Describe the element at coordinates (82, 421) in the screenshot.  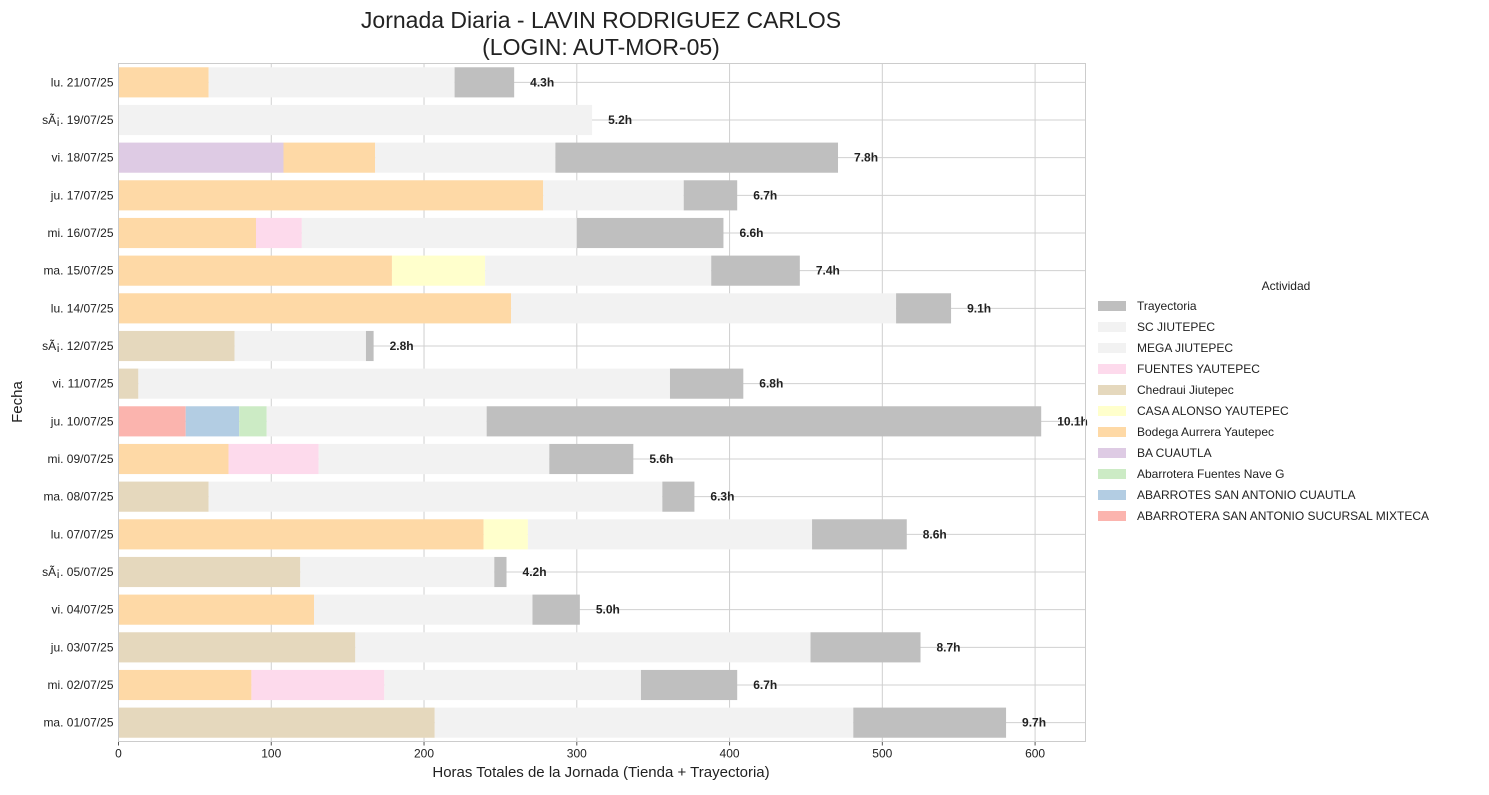
I see `y-tick-label: ju. 10/07/25` at that location.